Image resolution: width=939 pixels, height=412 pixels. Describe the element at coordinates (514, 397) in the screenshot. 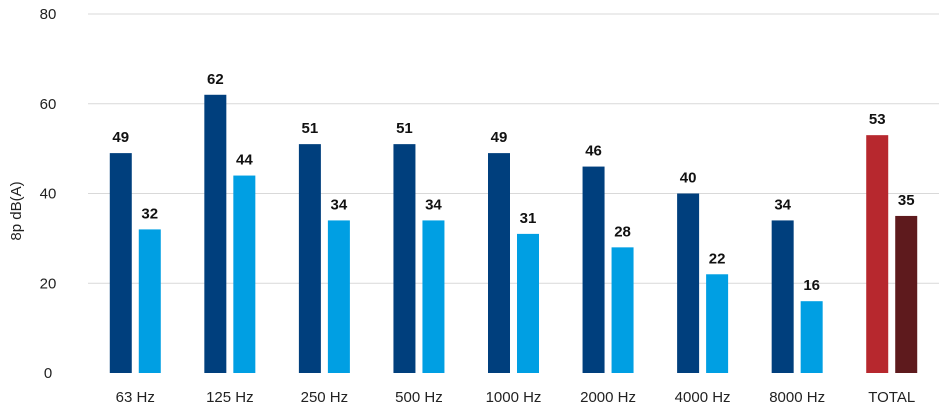

I see `x-tick-label: 1000 Hz` at that location.